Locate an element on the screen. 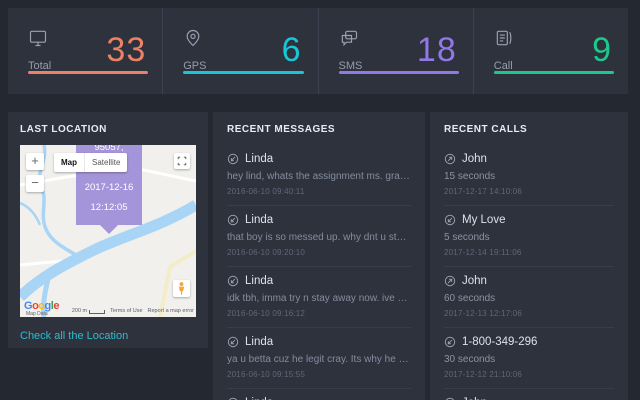  call-duration: 30 seconds is located at coordinates (470, 359).